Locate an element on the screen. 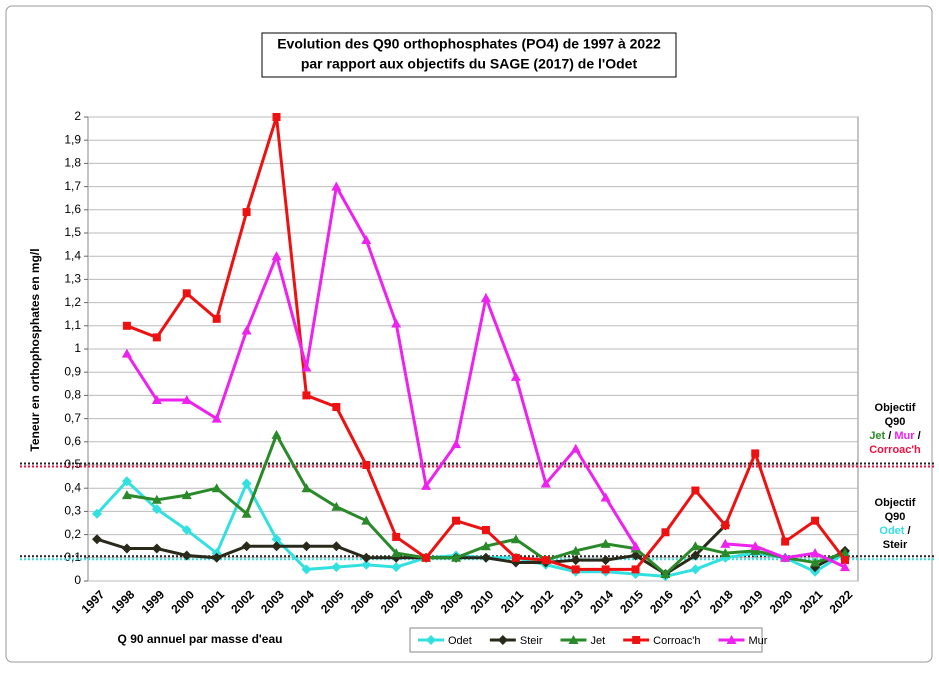 This screenshot has height=675, width=939. y-tick-label: 0,9 is located at coordinates (72, 371).